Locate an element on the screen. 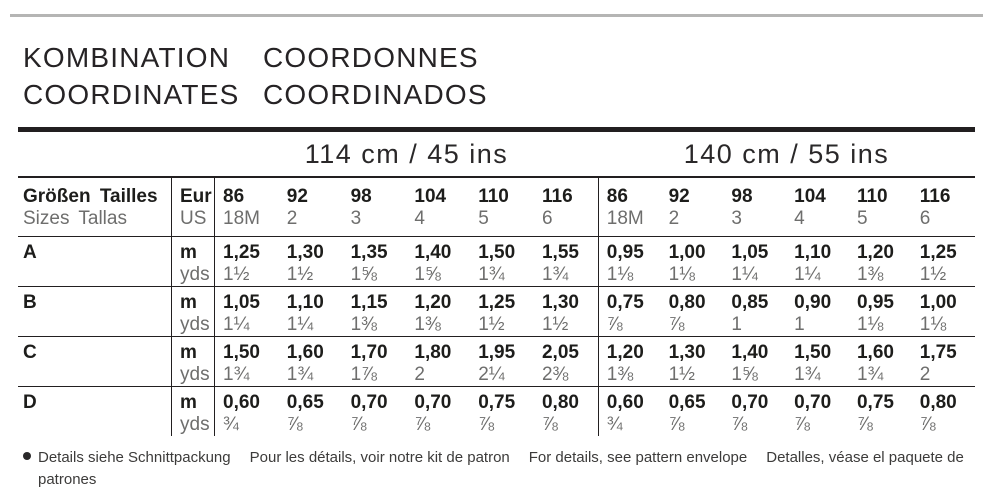  yardage-cell: 1,30 1½ is located at coordinates (311, 261).